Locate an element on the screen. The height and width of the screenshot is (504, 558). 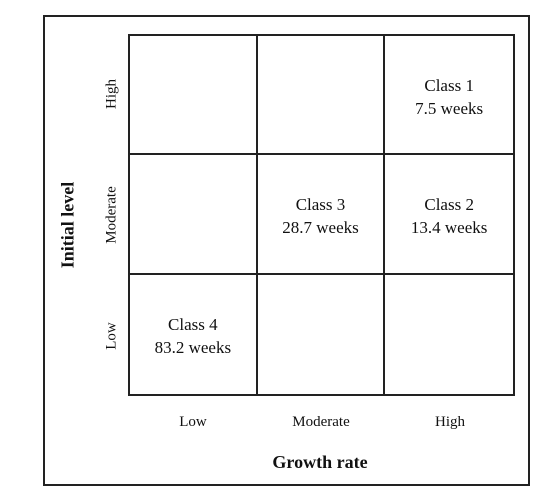
y-axis-title: Initial level is located at coordinates (68, 225).